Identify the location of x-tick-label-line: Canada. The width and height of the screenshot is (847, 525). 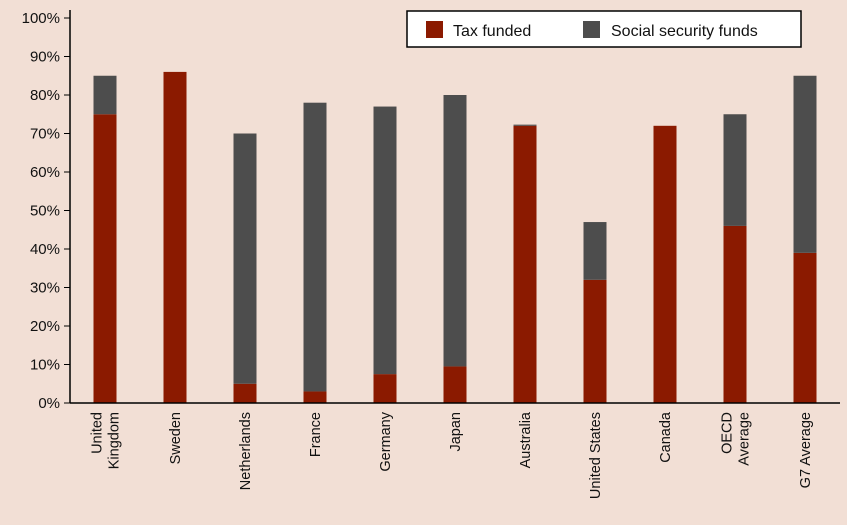
(666, 437).